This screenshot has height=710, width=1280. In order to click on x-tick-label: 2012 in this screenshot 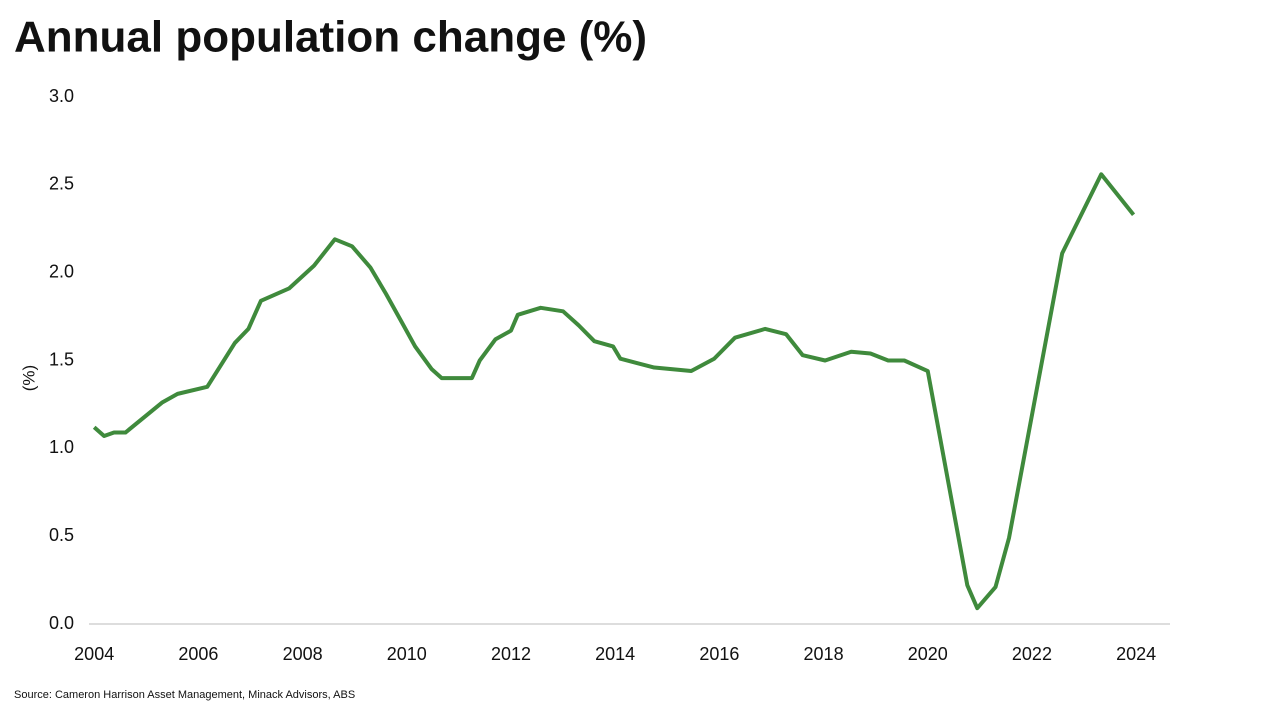, I will do `click(511, 654)`.